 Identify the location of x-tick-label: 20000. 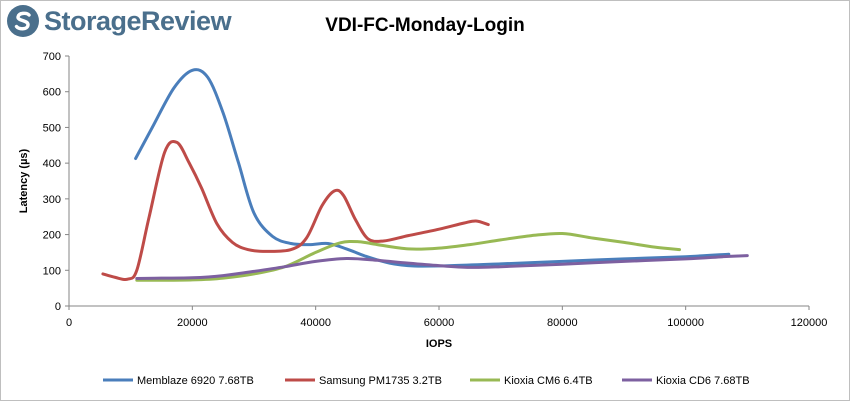
(192, 323).